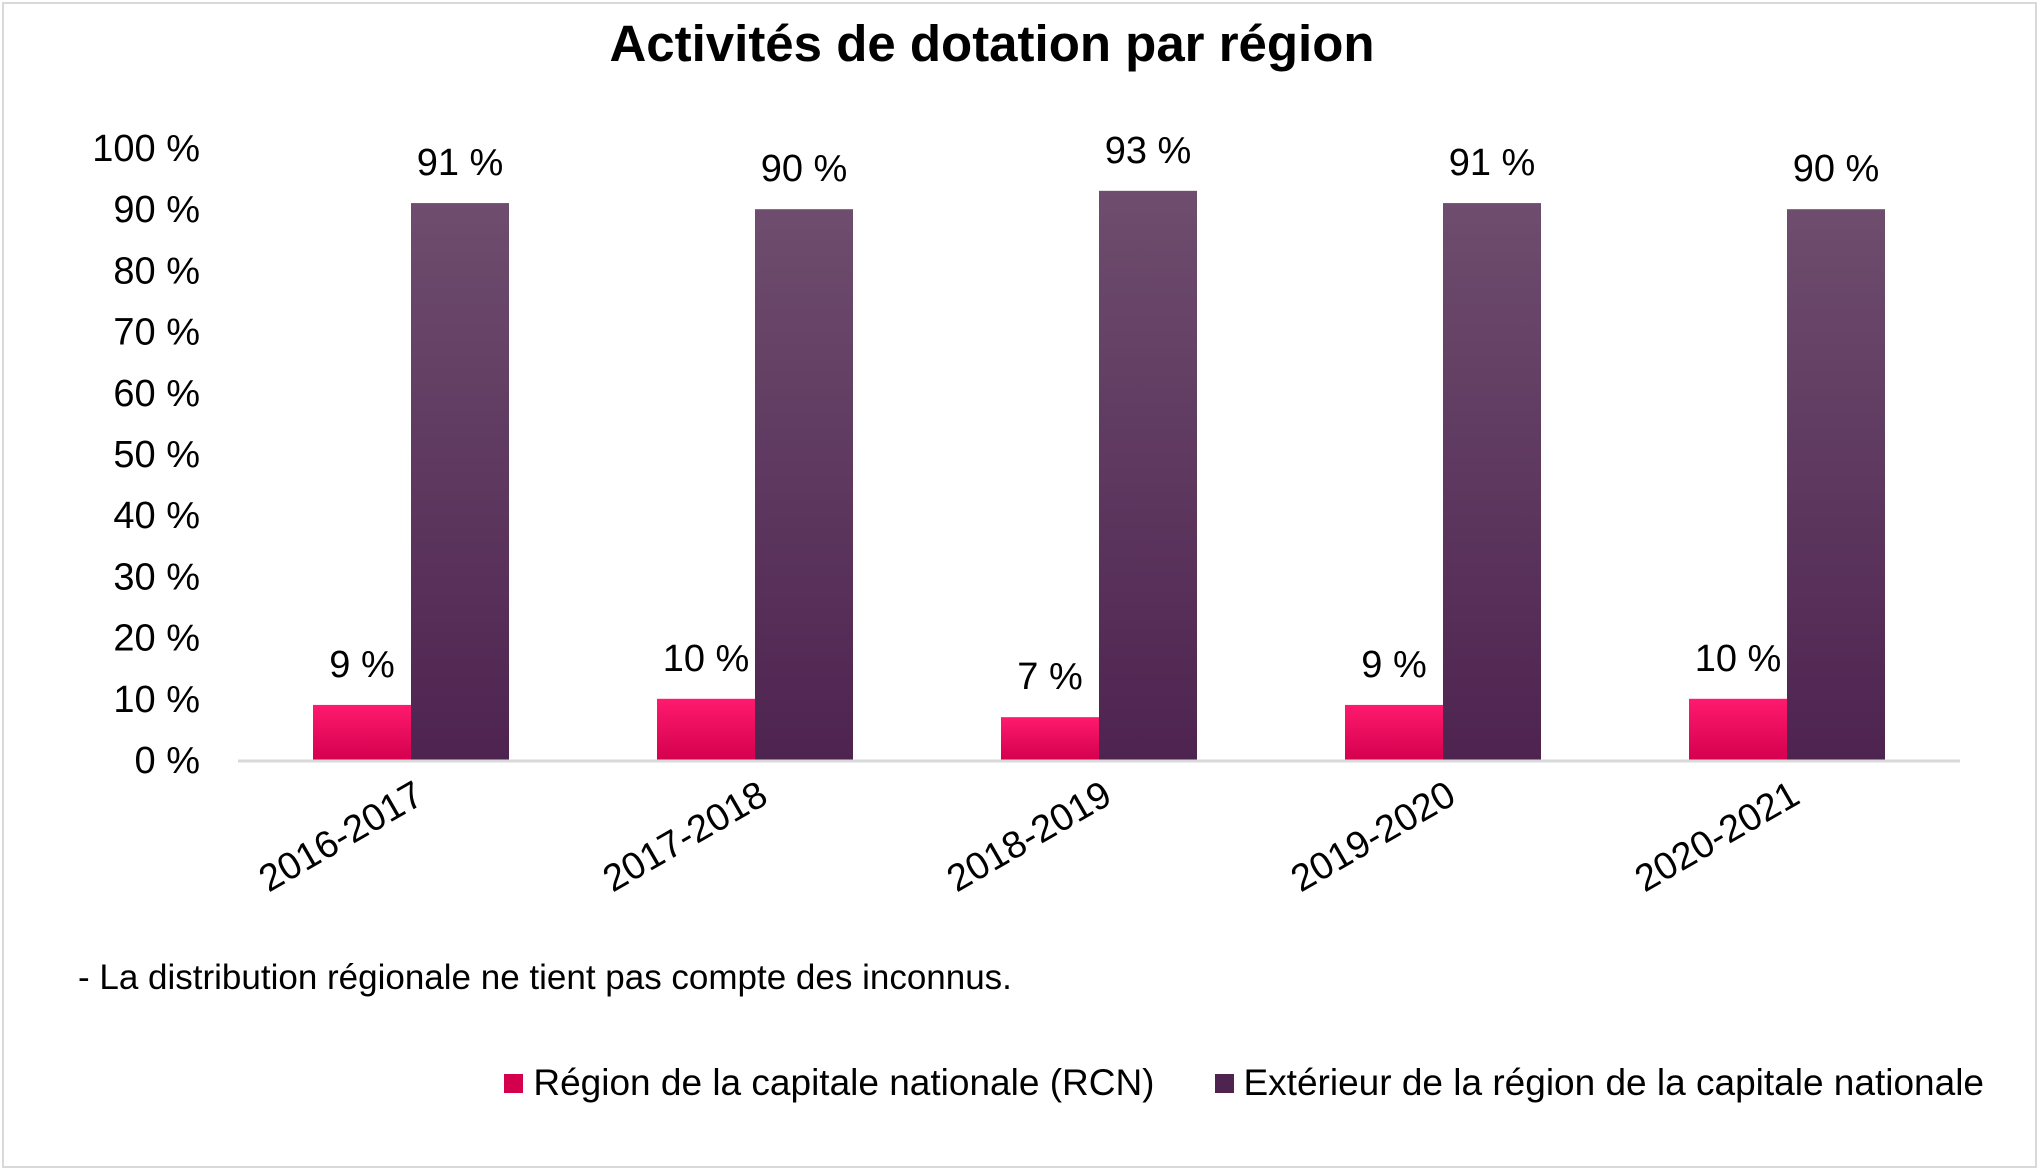  Describe the element at coordinates (156, 455) in the screenshot. I see `y-tick-label: 50 %` at that location.